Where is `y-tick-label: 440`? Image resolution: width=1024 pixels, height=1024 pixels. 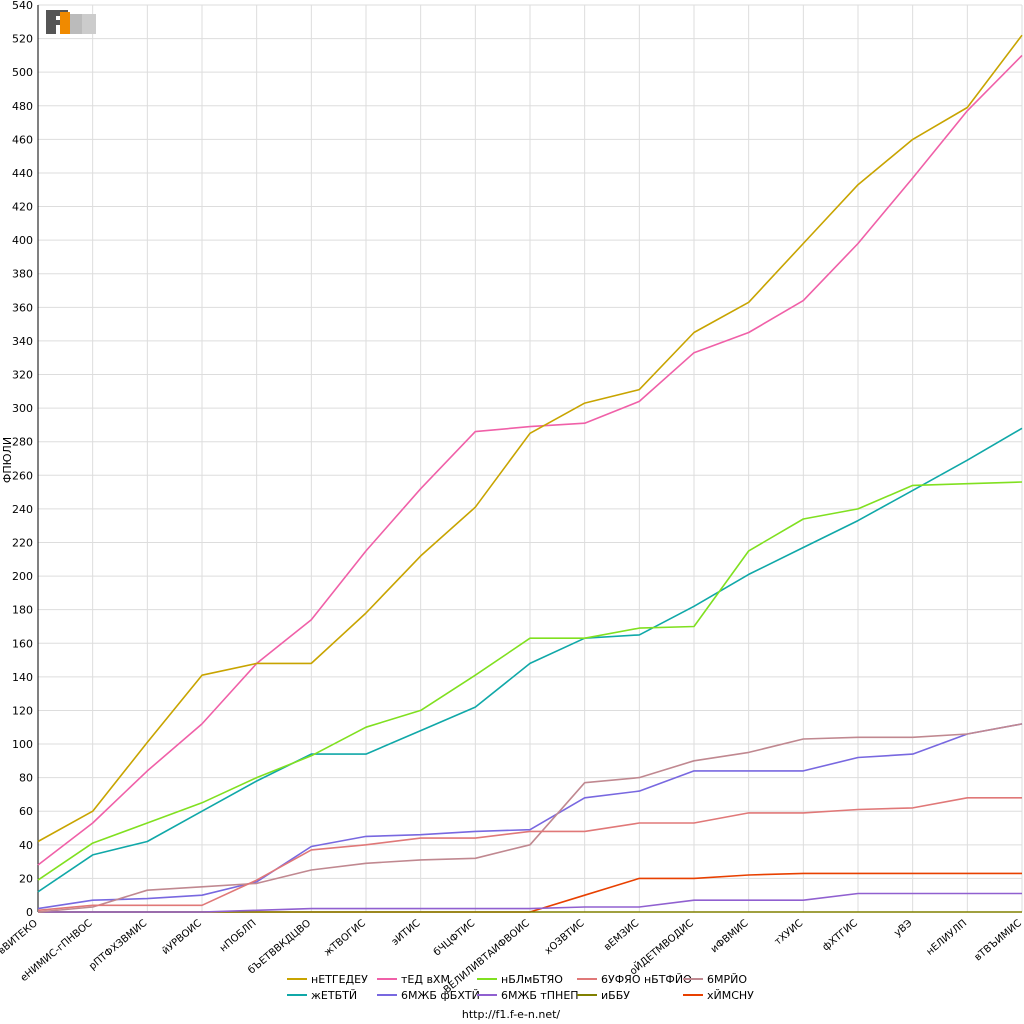
y-tick-label: 440 is located at coordinates (22, 173).